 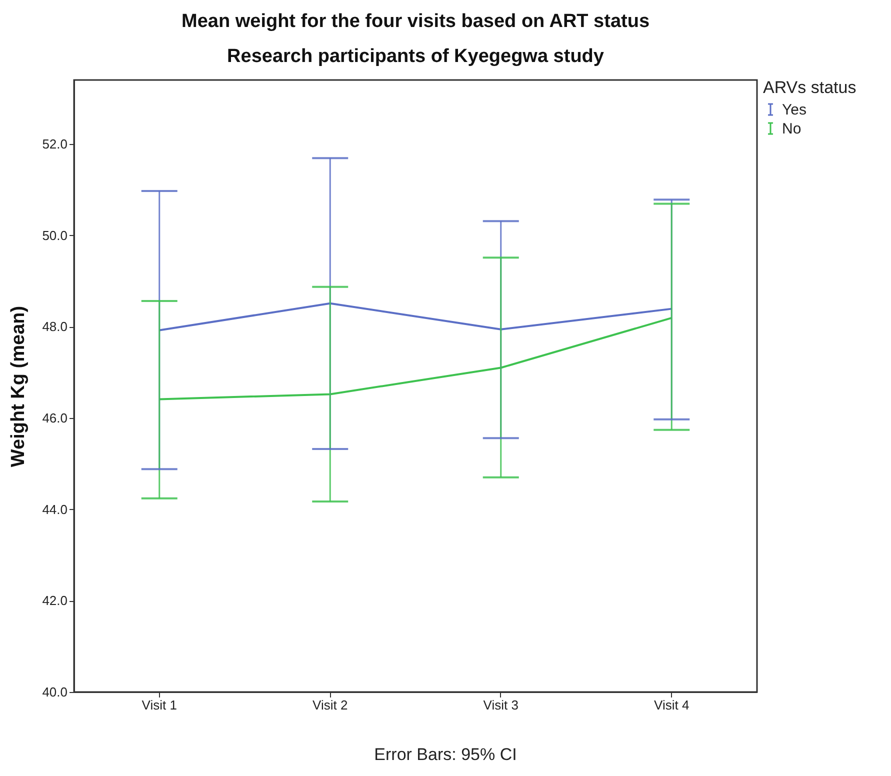 What do you see at coordinates (500, 705) in the screenshot?
I see `x-tick-label: Visit 3` at bounding box center [500, 705].